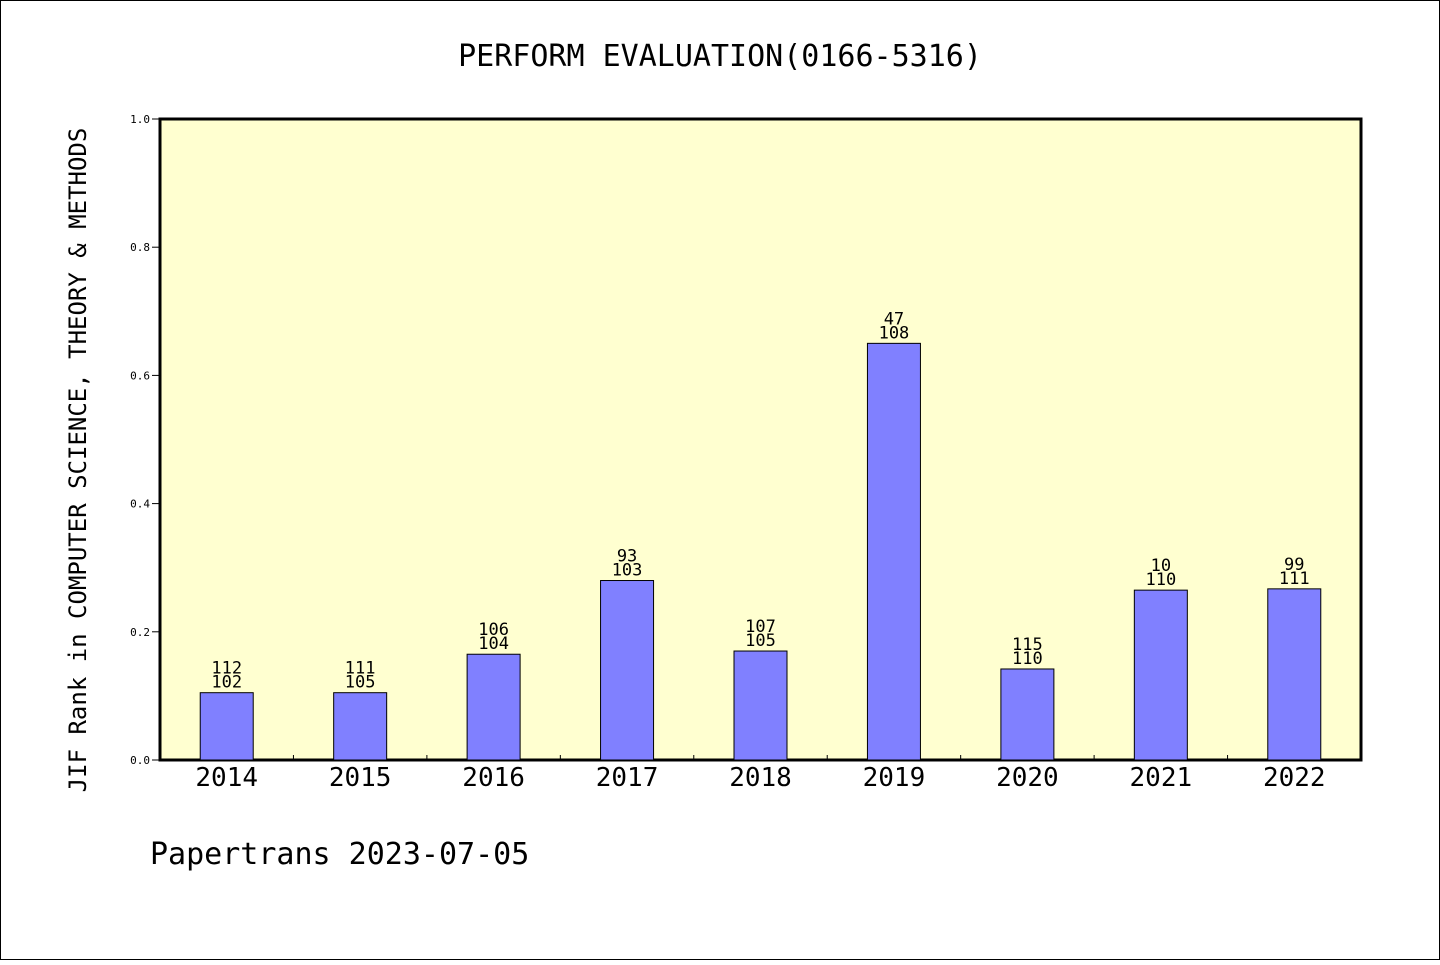  What do you see at coordinates (140, 375) in the screenshot?
I see `y-tick-label: 0.6` at bounding box center [140, 375].